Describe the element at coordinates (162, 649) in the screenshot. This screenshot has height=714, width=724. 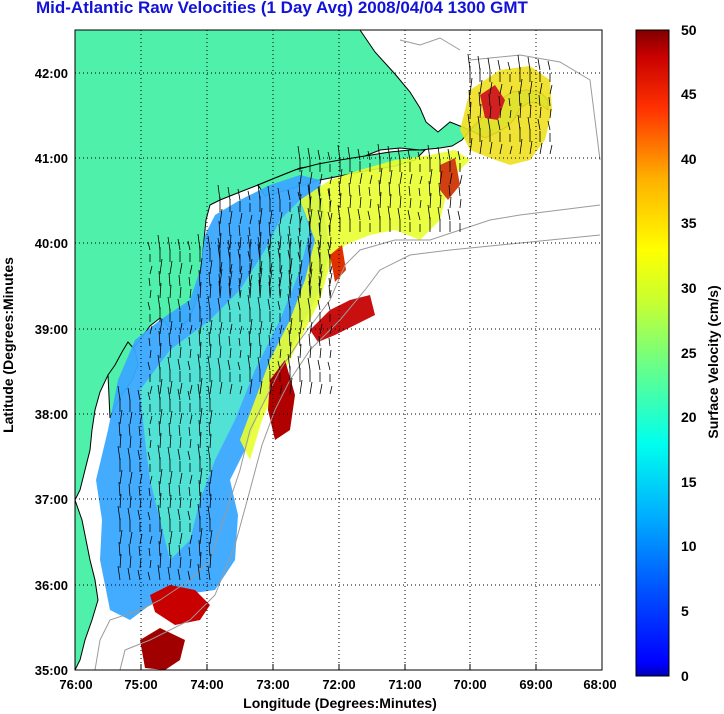
I see `velocity-patch-red4` at that location.